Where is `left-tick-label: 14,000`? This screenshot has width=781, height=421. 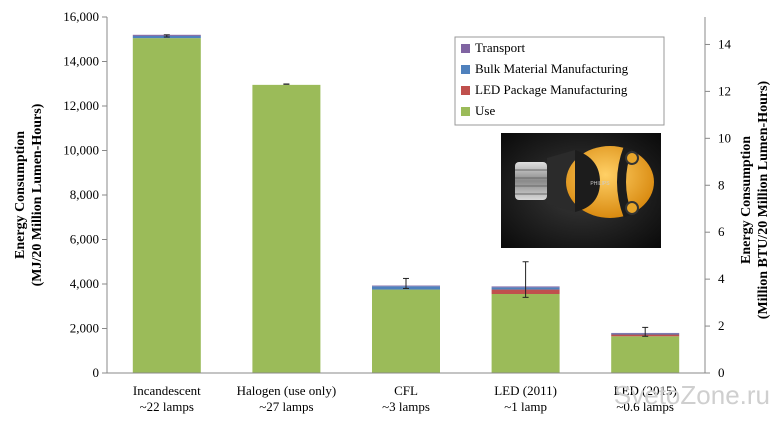
left-tick-label: 14,000 is located at coordinates (81, 61).